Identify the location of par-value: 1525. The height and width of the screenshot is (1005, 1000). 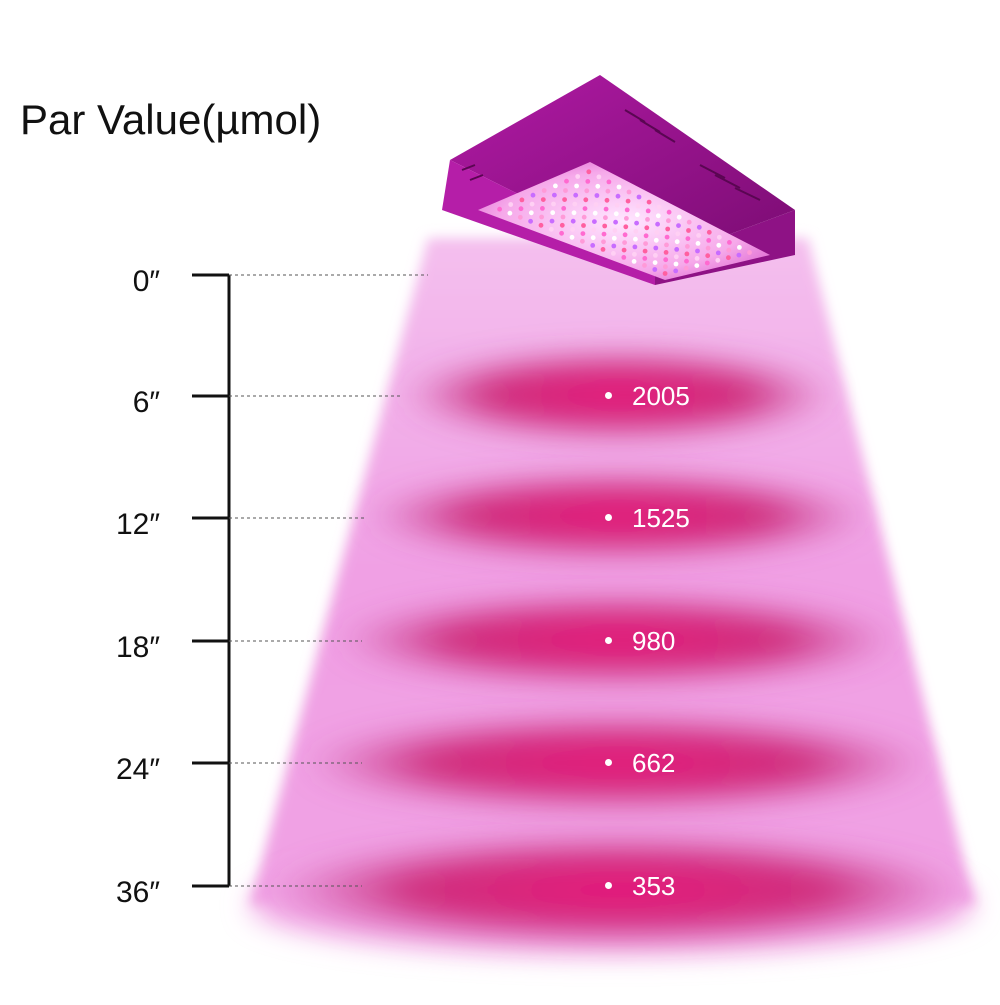
(647, 518).